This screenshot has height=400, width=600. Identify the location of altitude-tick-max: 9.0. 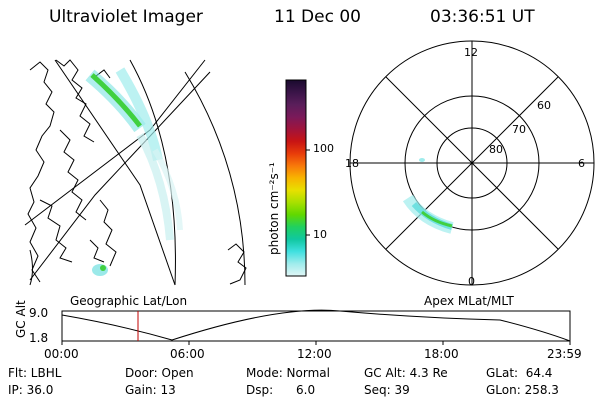
(39, 313).